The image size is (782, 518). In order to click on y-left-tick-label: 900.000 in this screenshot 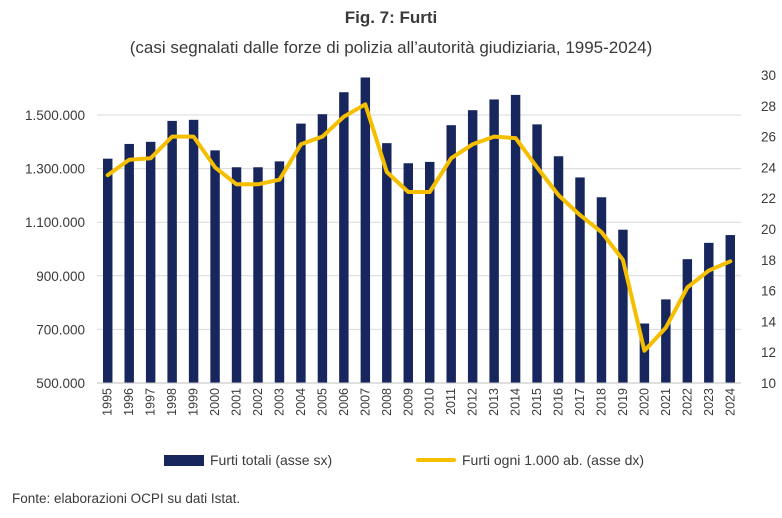, I will do `click(60, 276)`.